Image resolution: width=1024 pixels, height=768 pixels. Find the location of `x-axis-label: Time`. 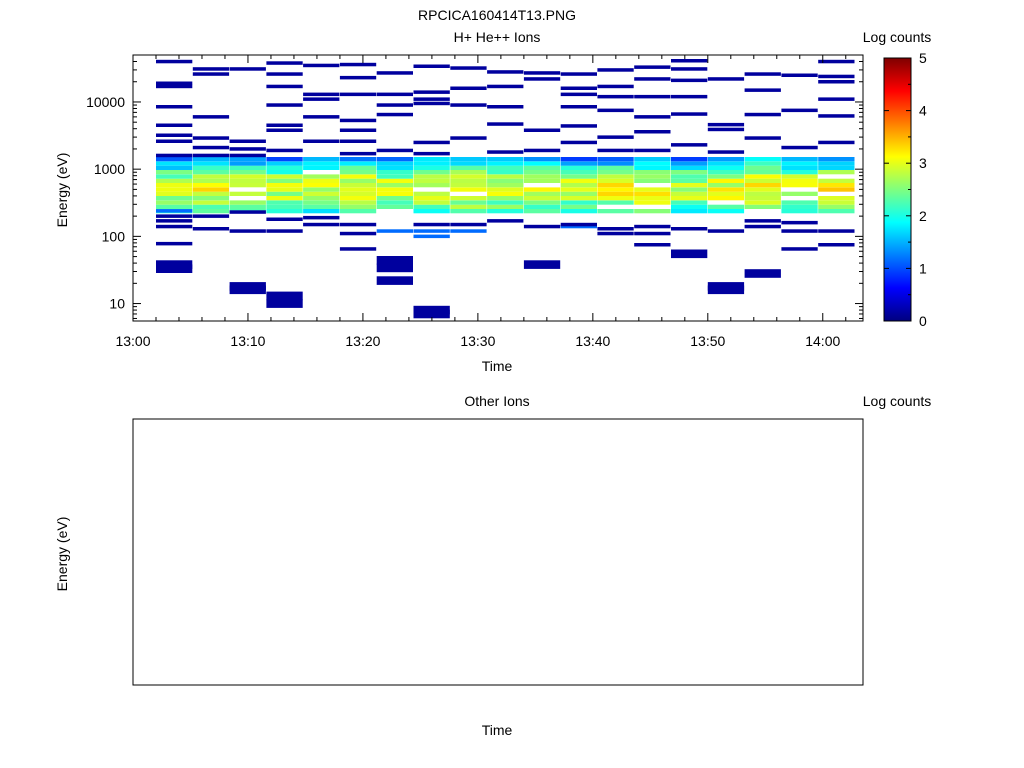

x-axis-label: Time is located at coordinates (497, 730).